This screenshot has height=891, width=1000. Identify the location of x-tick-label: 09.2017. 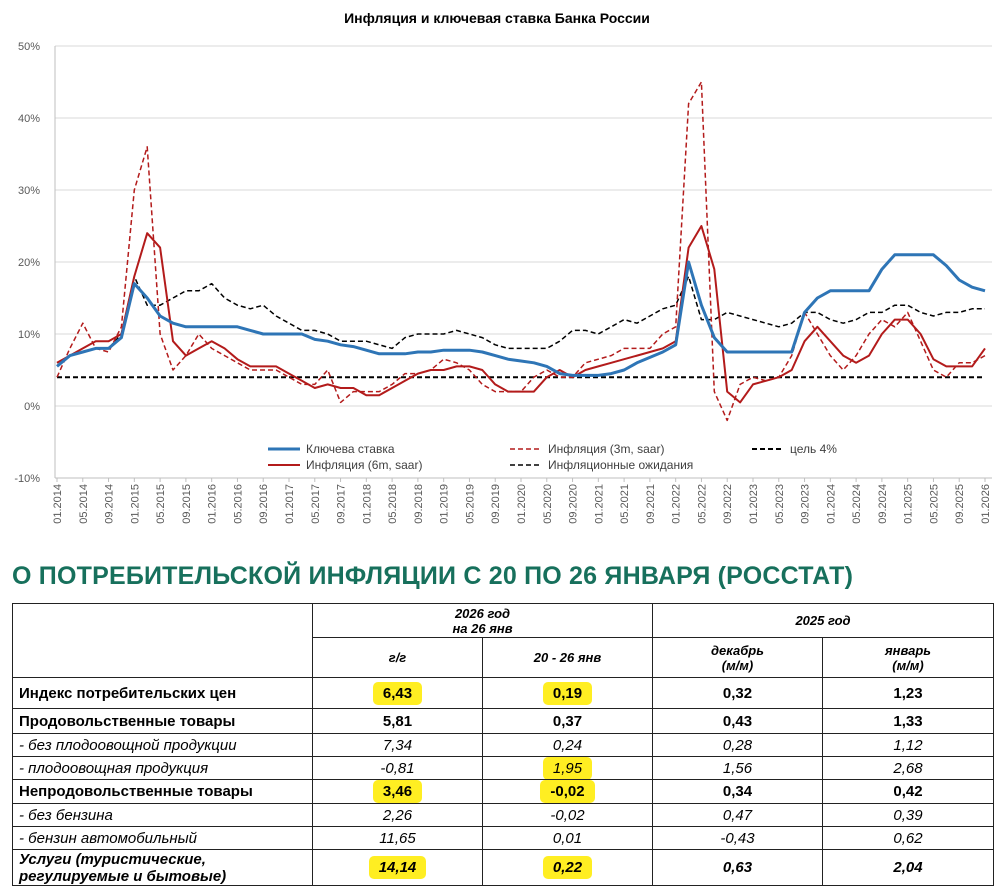
(342, 504).